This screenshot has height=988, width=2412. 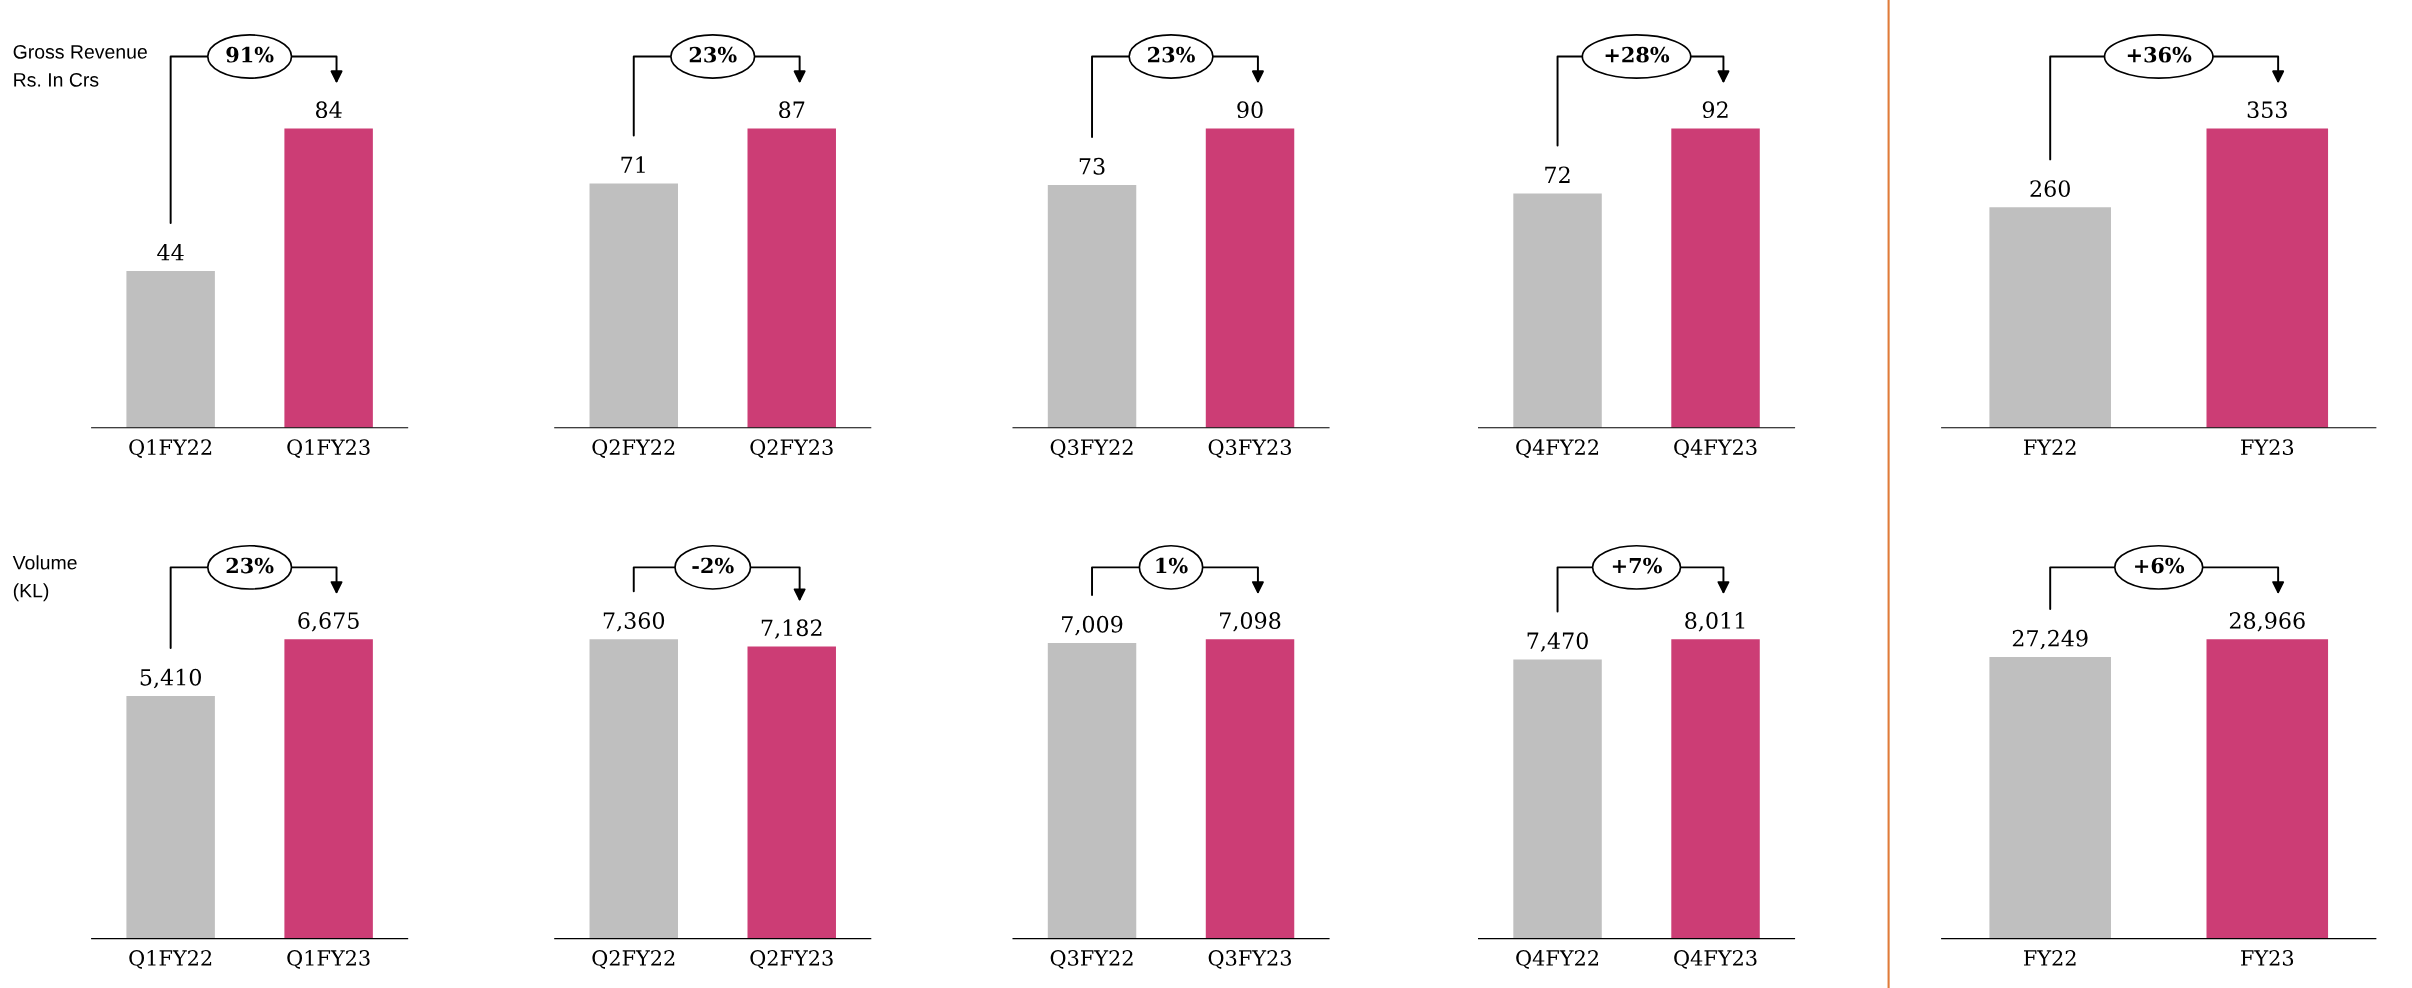 I want to click on data-label: 7,470, so click(x=1557, y=642).